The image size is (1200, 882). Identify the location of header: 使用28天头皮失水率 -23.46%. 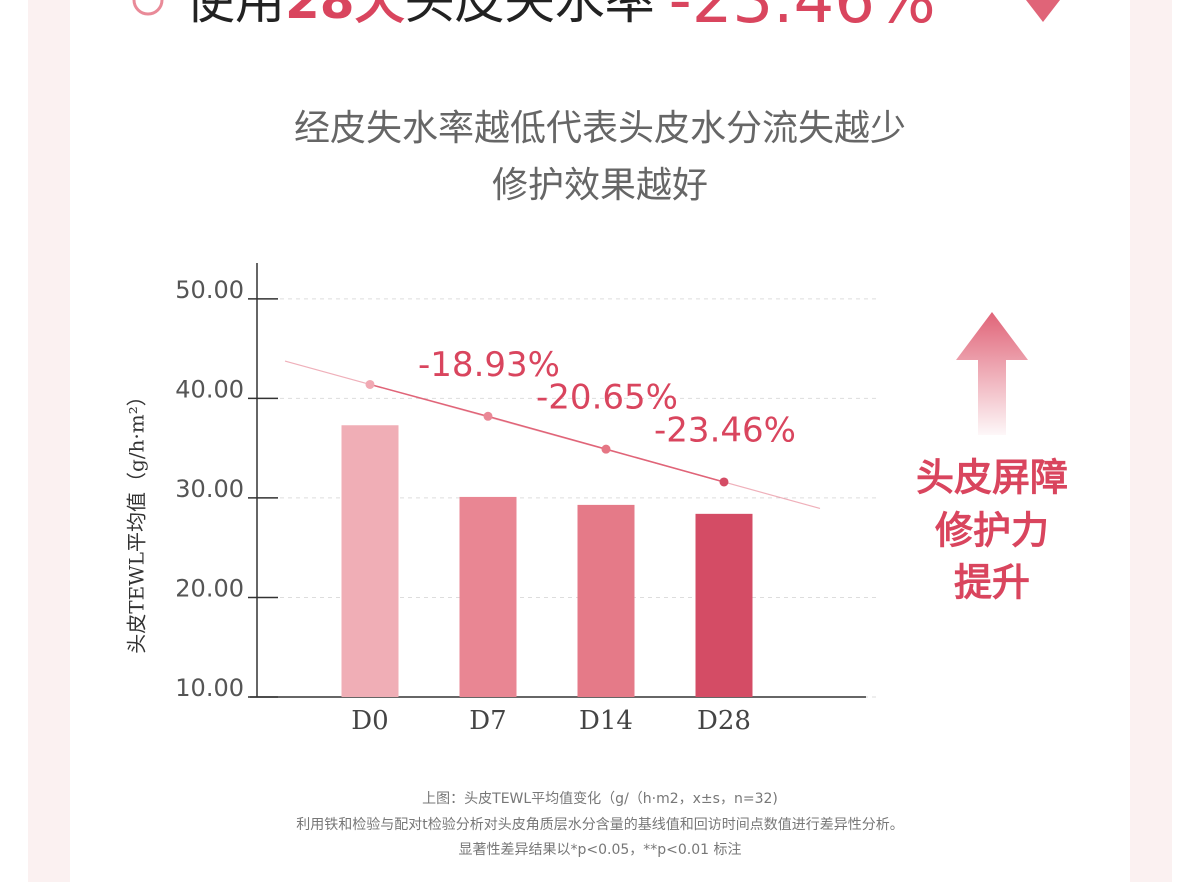
(560, 19).